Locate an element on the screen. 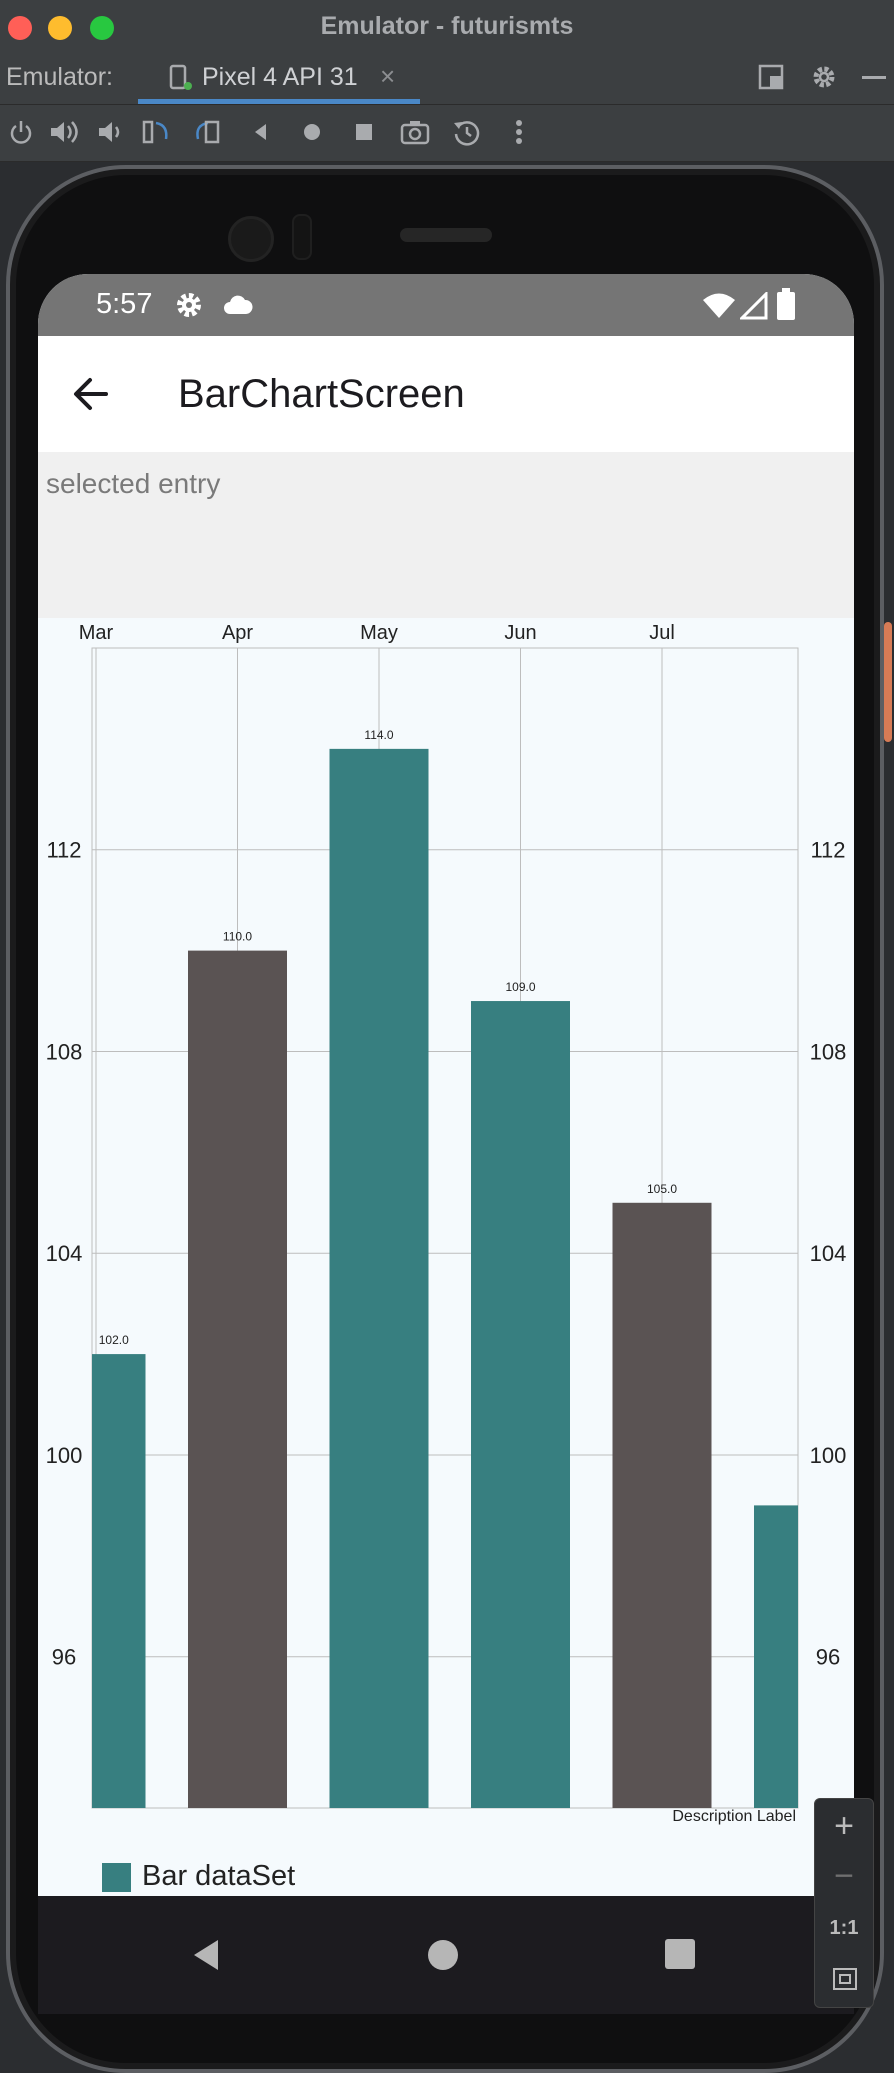 This screenshot has width=894, height=2073. status-bar: 5:57 is located at coordinates (446, 305).